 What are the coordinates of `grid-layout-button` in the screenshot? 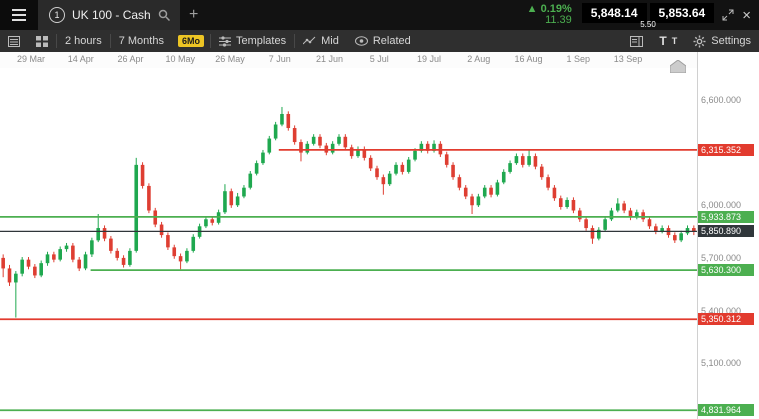 It's located at (42, 41).